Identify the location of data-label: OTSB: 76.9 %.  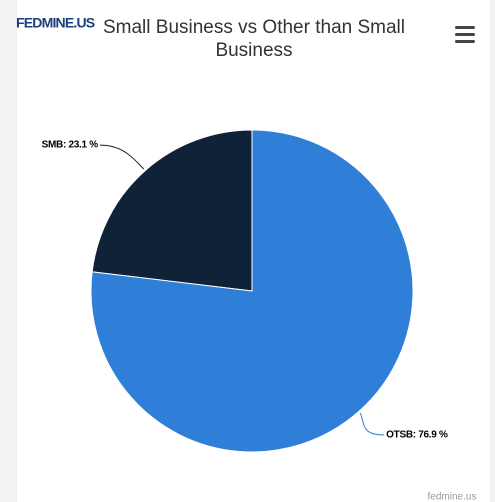
(417, 435).